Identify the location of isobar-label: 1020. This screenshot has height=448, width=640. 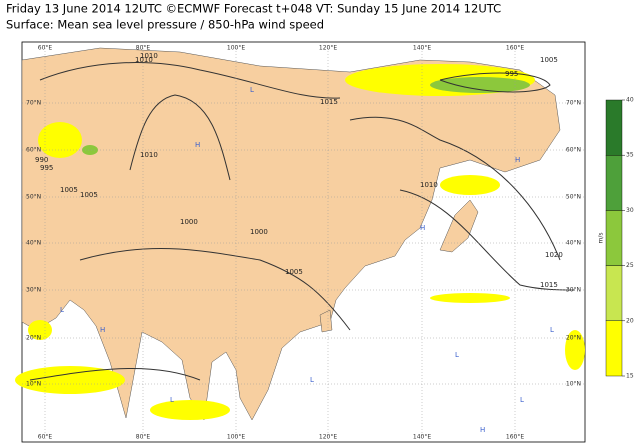
(554, 255).